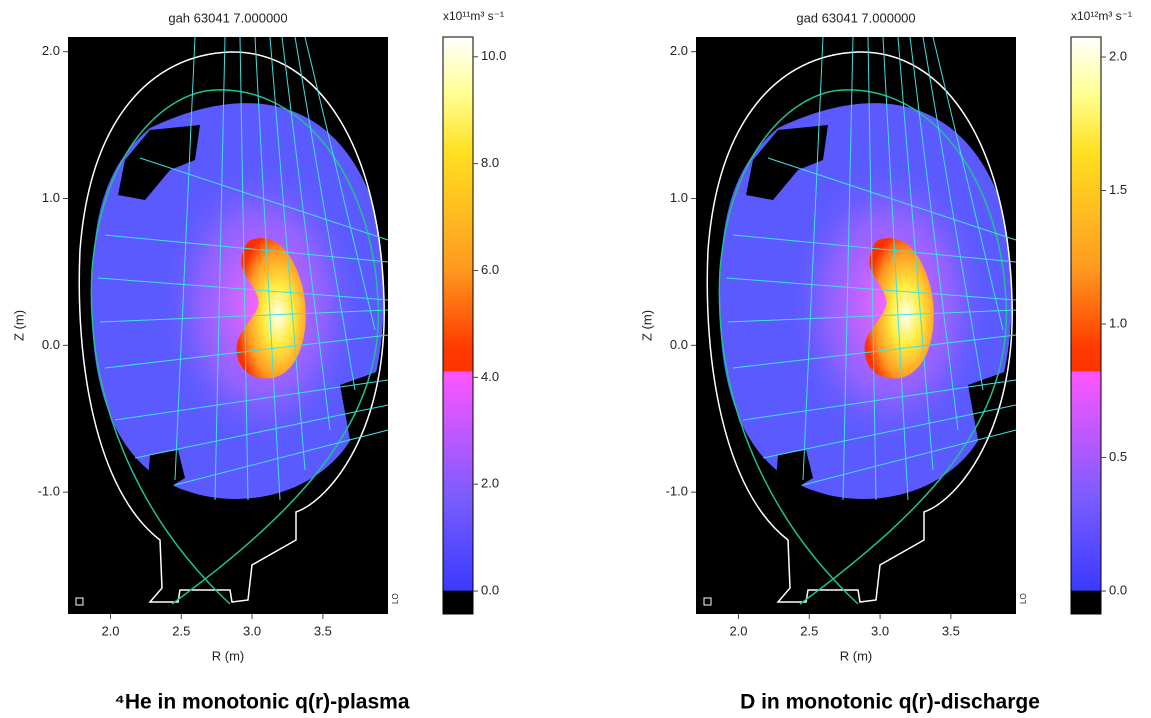 This screenshot has height=718, width=1151. Describe the element at coordinates (493, 55) in the screenshot. I see `colorbar-tick-label: 10.0` at that location.